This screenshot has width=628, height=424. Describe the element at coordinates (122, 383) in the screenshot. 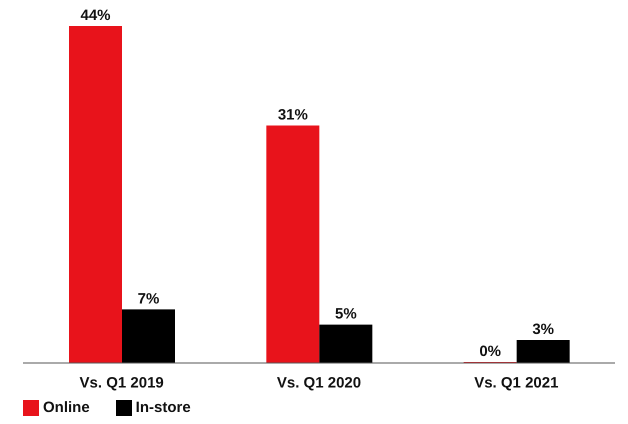

I see `x-tick-label: Vs. Q1 2019` at that location.